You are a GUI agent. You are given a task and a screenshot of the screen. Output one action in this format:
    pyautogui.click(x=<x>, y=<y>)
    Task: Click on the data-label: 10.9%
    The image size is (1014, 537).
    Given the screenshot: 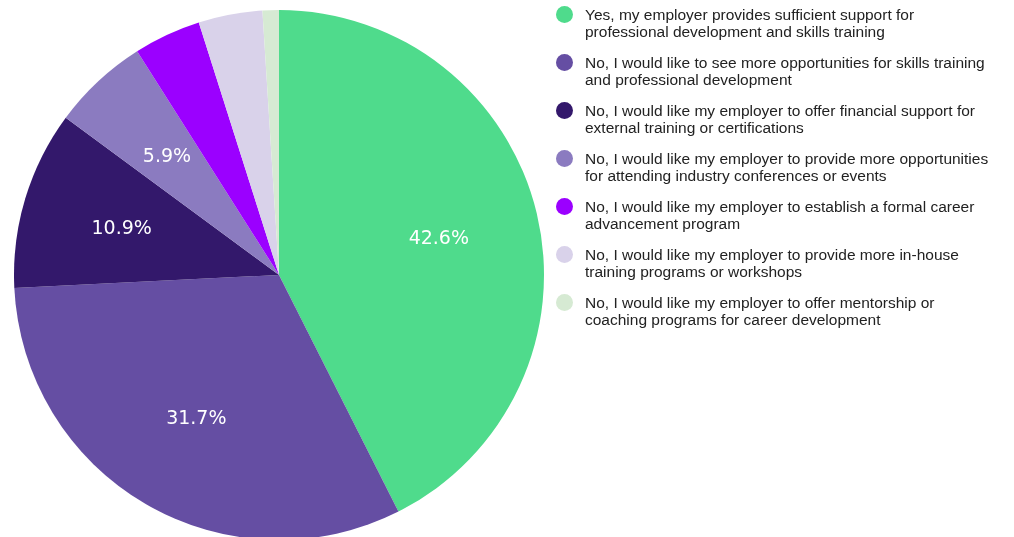 What is the action you would take?
    pyautogui.click(x=121, y=227)
    